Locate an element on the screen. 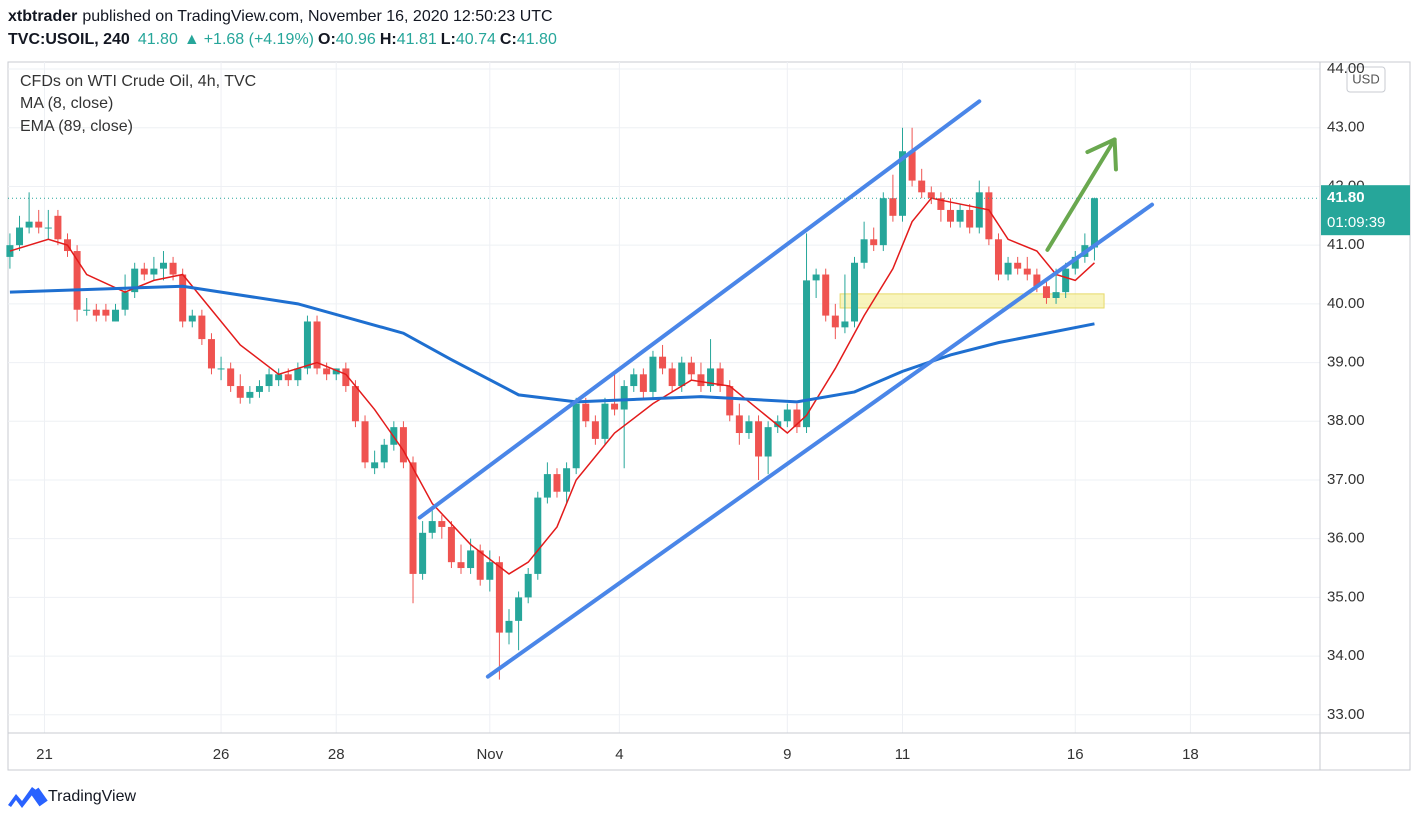 The image size is (1419, 820). last: 41.80 is located at coordinates (158, 39).